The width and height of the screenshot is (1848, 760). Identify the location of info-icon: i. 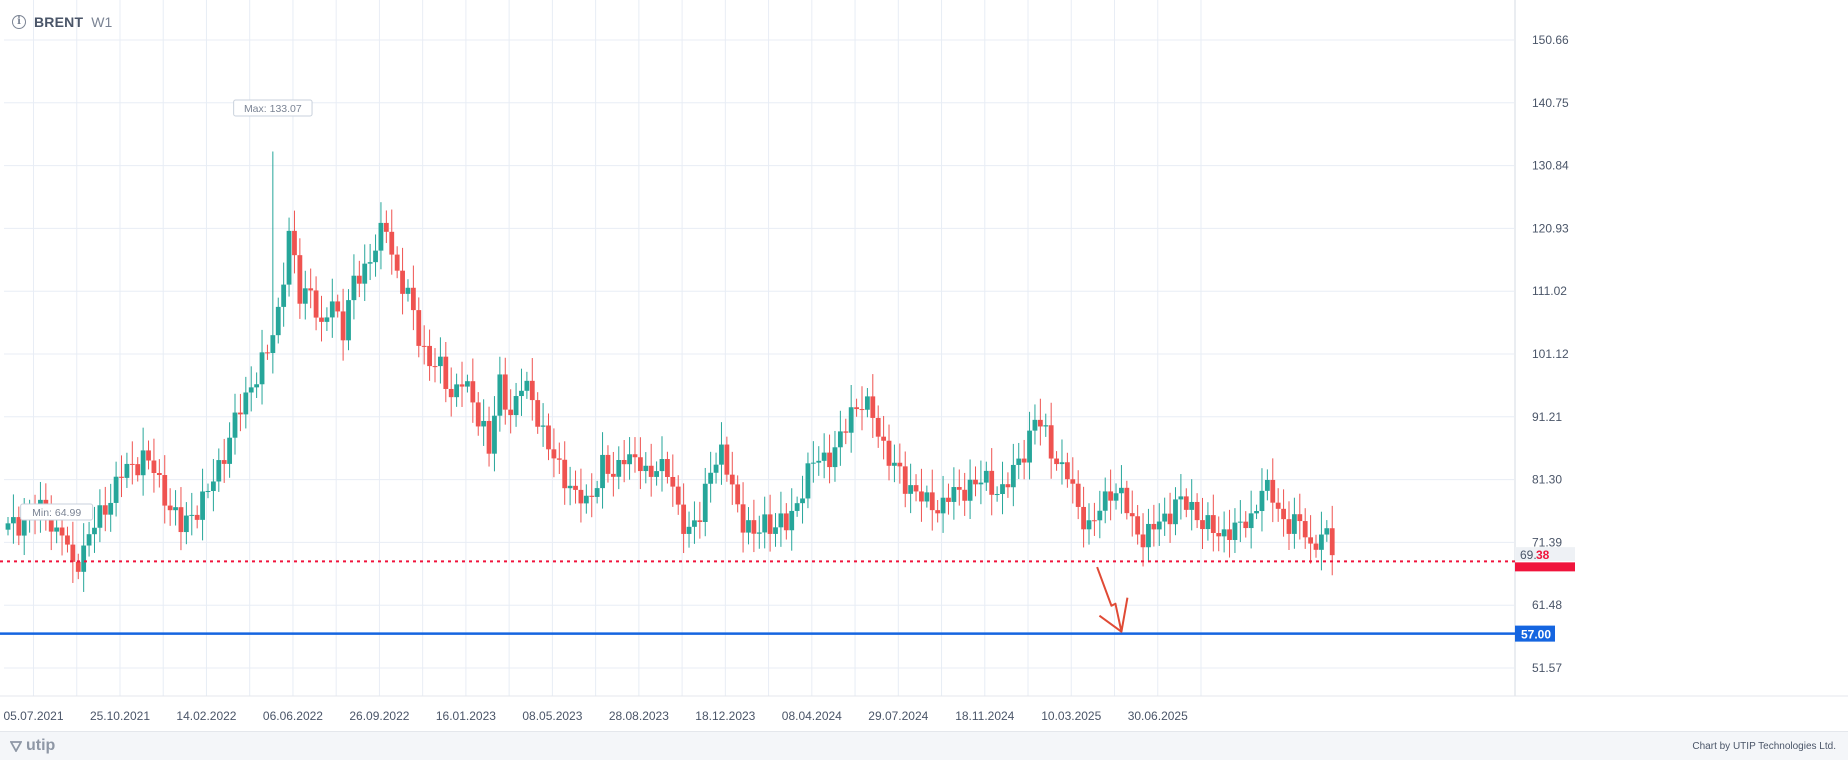
(19, 22).